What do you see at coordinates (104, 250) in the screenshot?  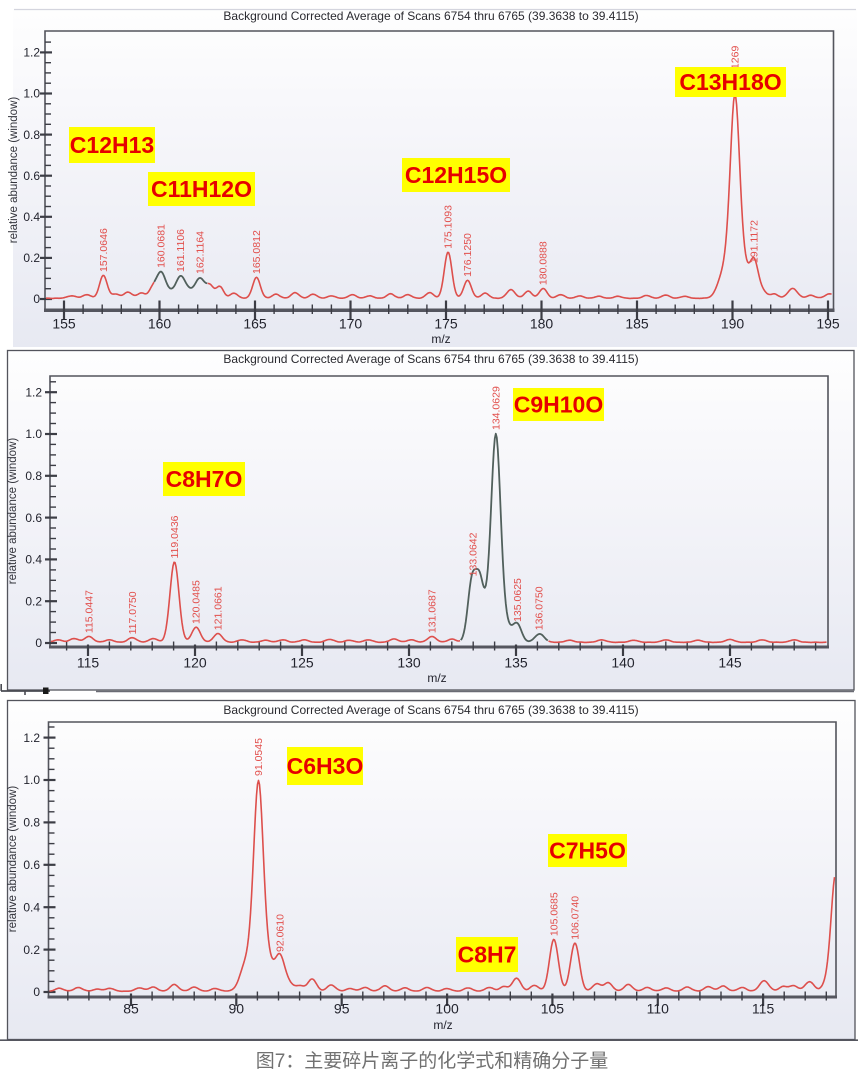 I see `svg-text: 157.0646` at bounding box center [104, 250].